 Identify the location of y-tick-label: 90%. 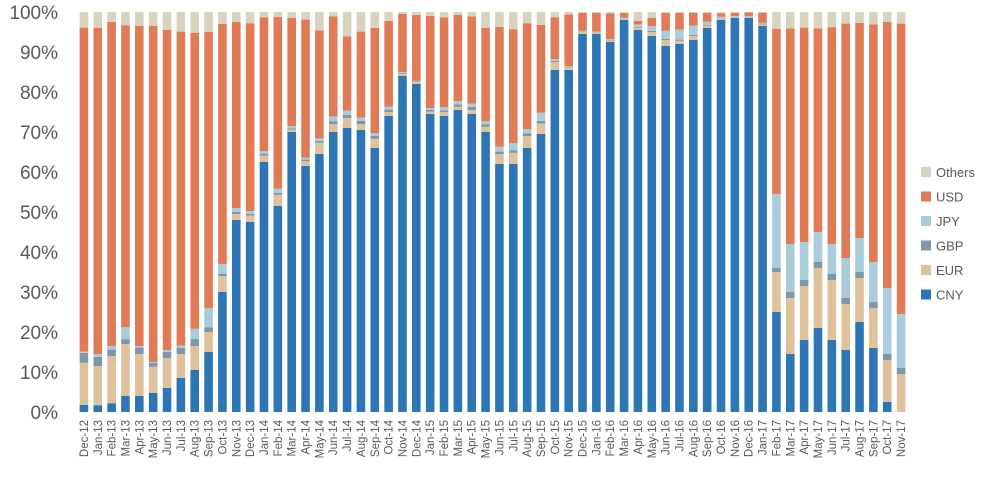
(39, 53).